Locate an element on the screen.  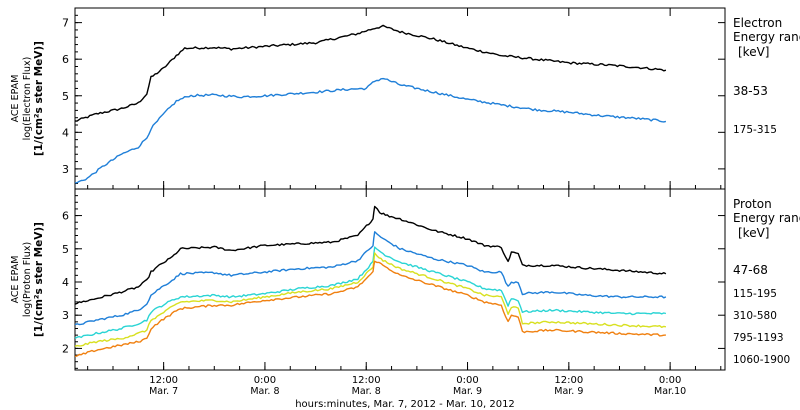
y-tick-label-proton: 4 is located at coordinates (65, 282).